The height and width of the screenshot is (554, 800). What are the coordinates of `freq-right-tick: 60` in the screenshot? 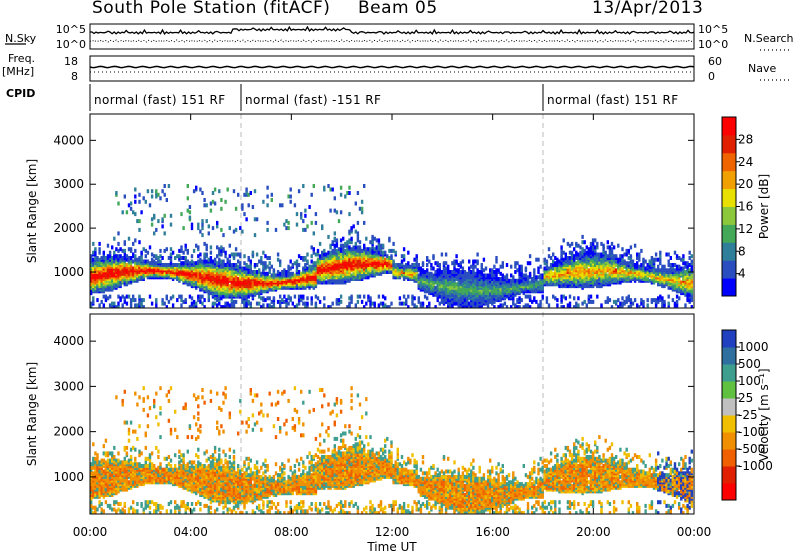 It's located at (715, 61).